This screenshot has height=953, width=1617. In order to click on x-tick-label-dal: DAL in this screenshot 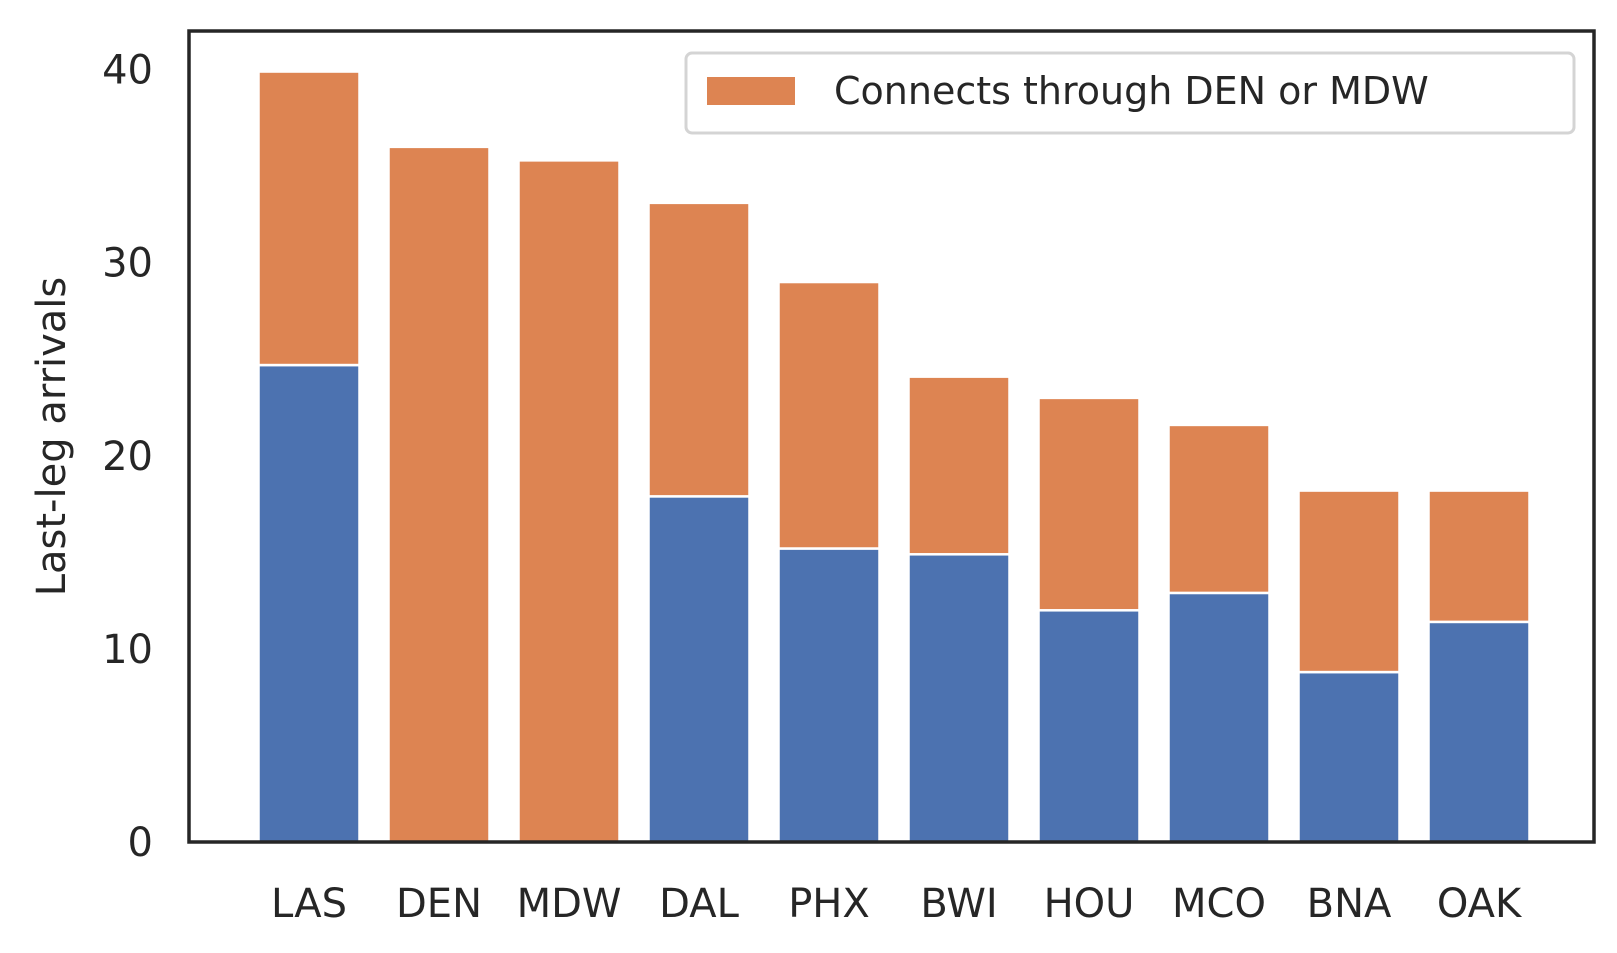, I will do `click(699, 904)`.